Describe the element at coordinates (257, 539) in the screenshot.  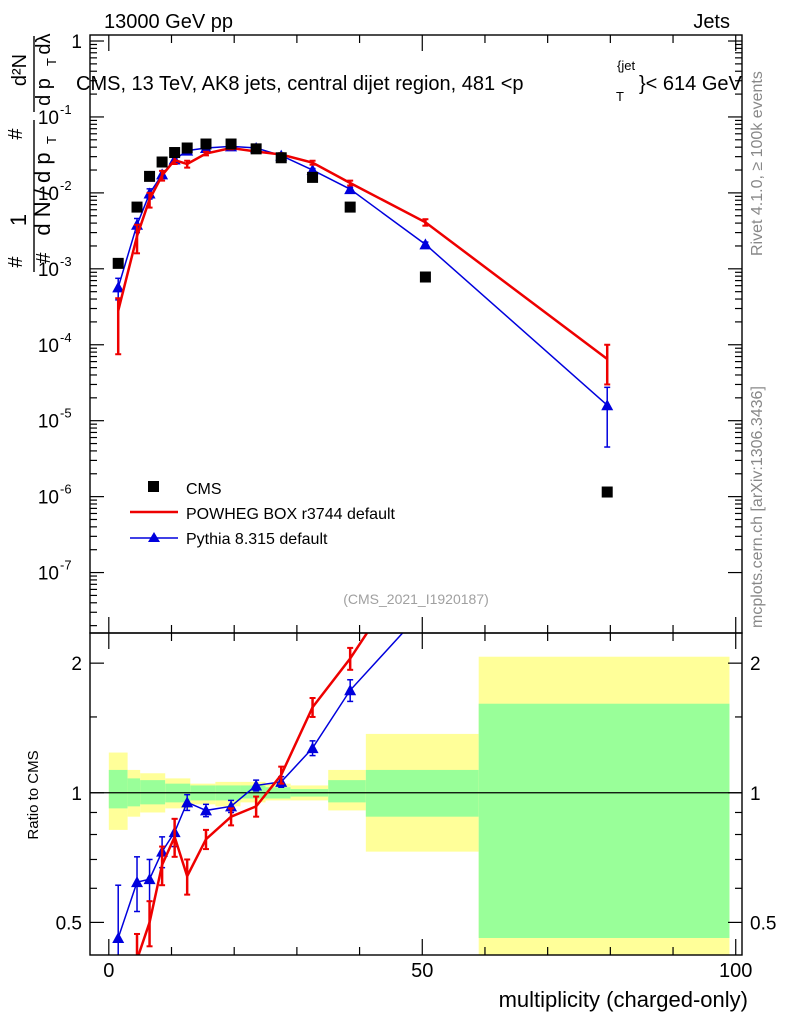
I see `legend-pythia-label: Pythia 8.315 default` at that location.